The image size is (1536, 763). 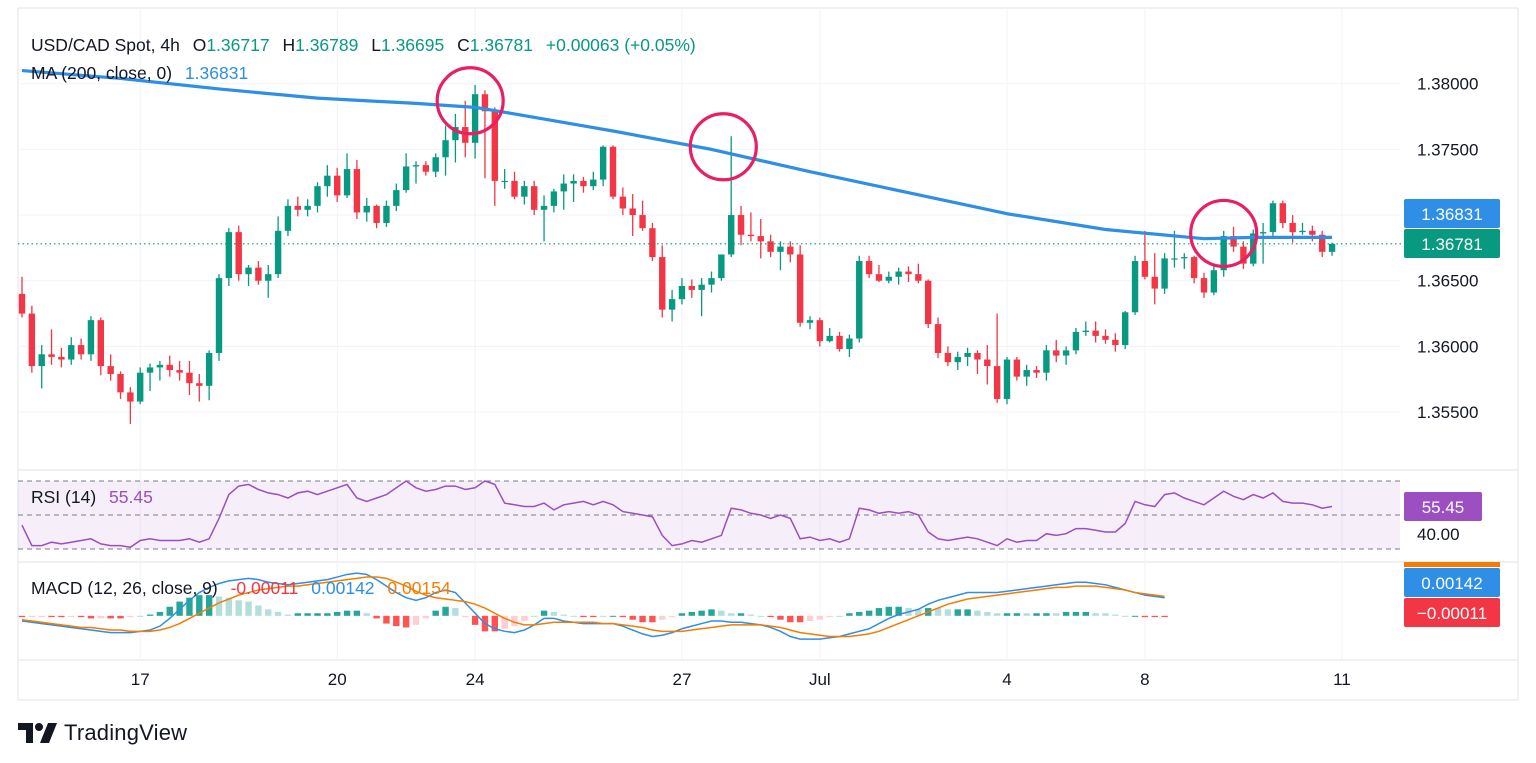 What do you see at coordinates (419, 588) in the screenshot?
I see `legend-macd-signal: 0.00154` at bounding box center [419, 588].